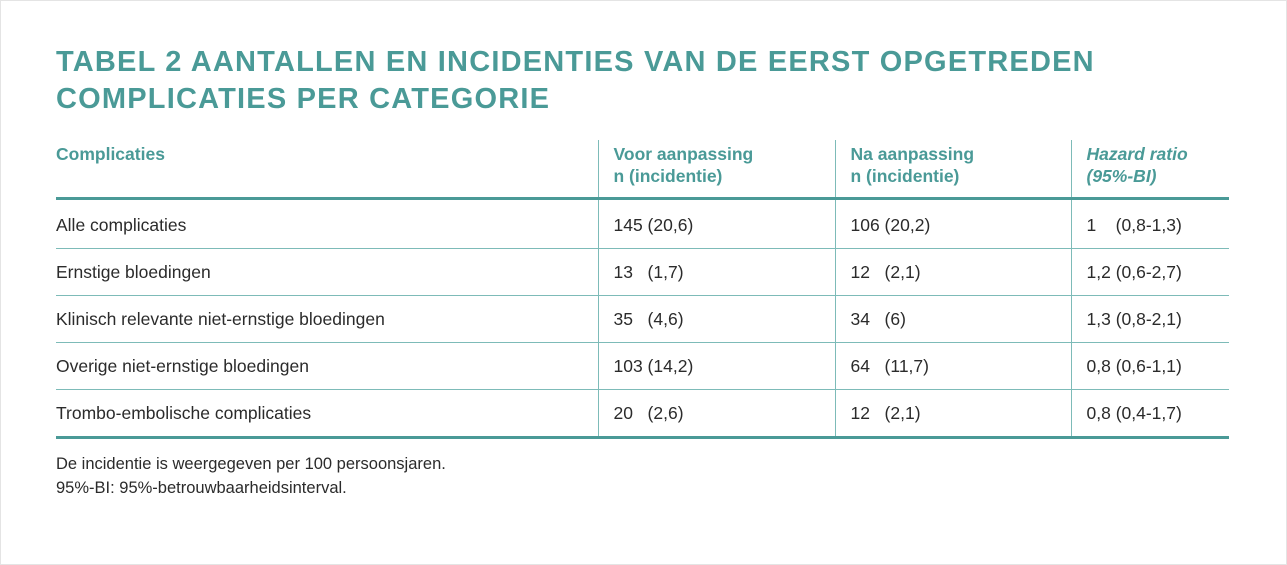 This screenshot has width=1287, height=565. Describe the element at coordinates (1149, 223) in the screenshot. I see `cell-hazard-ratio: 1 (0,8-1,3)` at that location.